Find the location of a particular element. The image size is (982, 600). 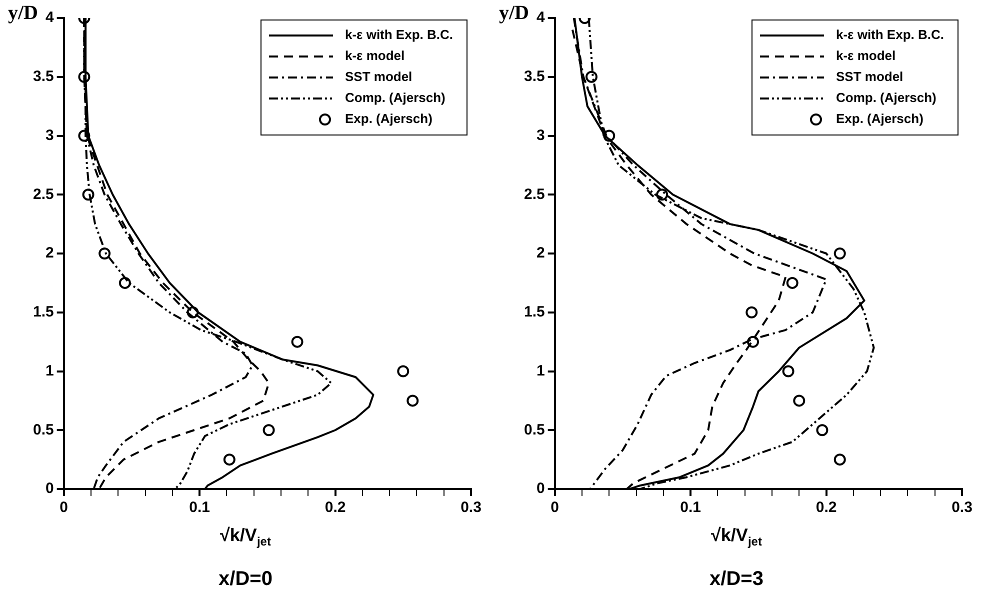

text: x/D=3 is located at coordinates (736, 579).